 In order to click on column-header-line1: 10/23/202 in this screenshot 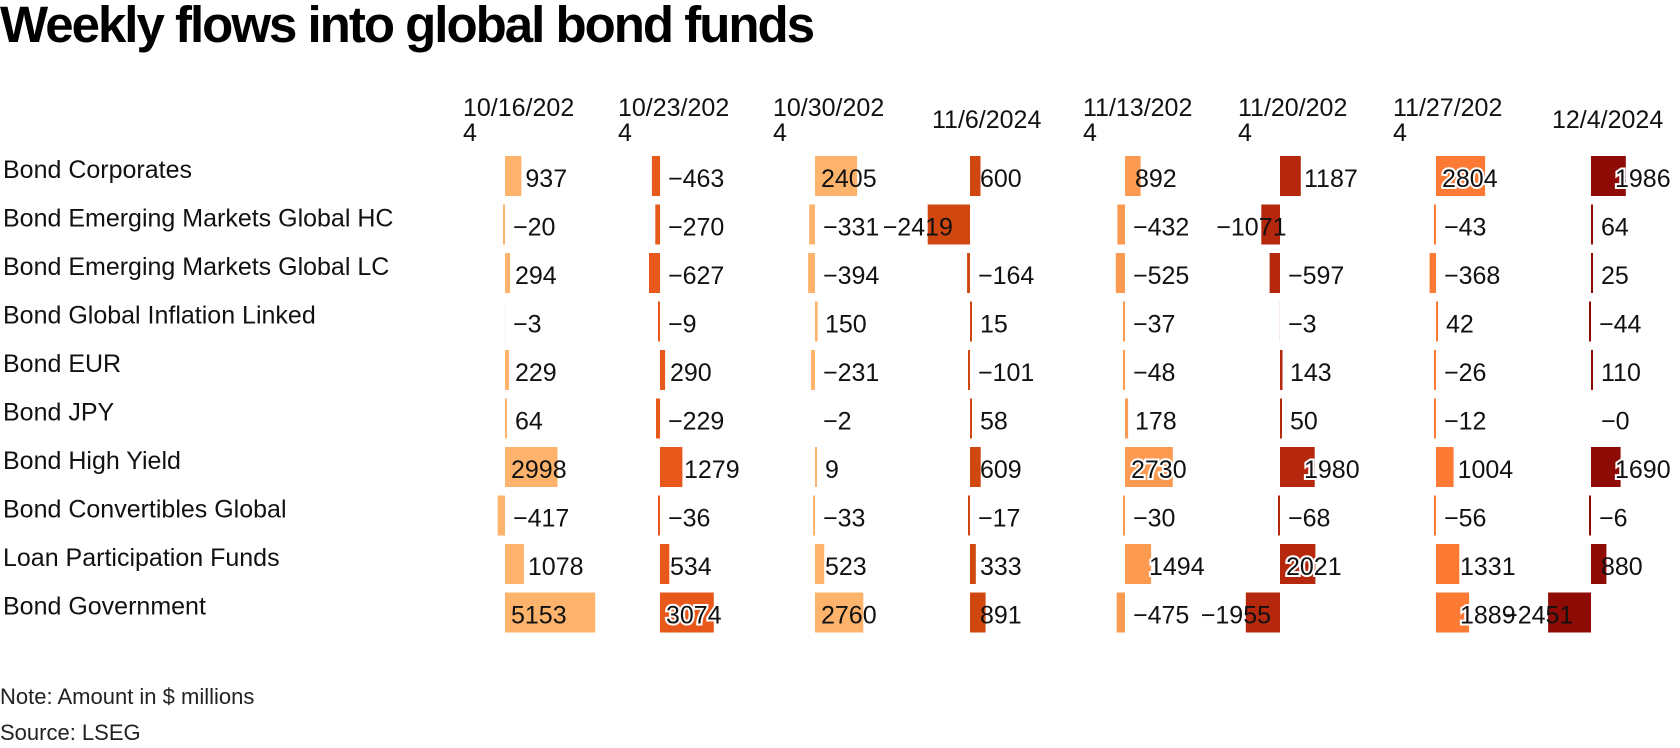, I will do `click(673, 108)`.